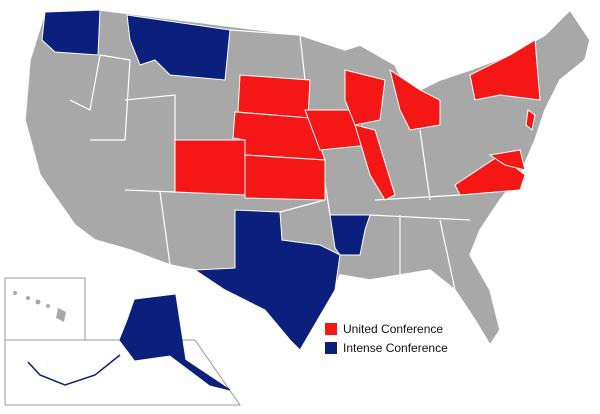 This screenshot has width=600, height=414. I want to click on legend-label: Intense Conference, so click(395, 347).